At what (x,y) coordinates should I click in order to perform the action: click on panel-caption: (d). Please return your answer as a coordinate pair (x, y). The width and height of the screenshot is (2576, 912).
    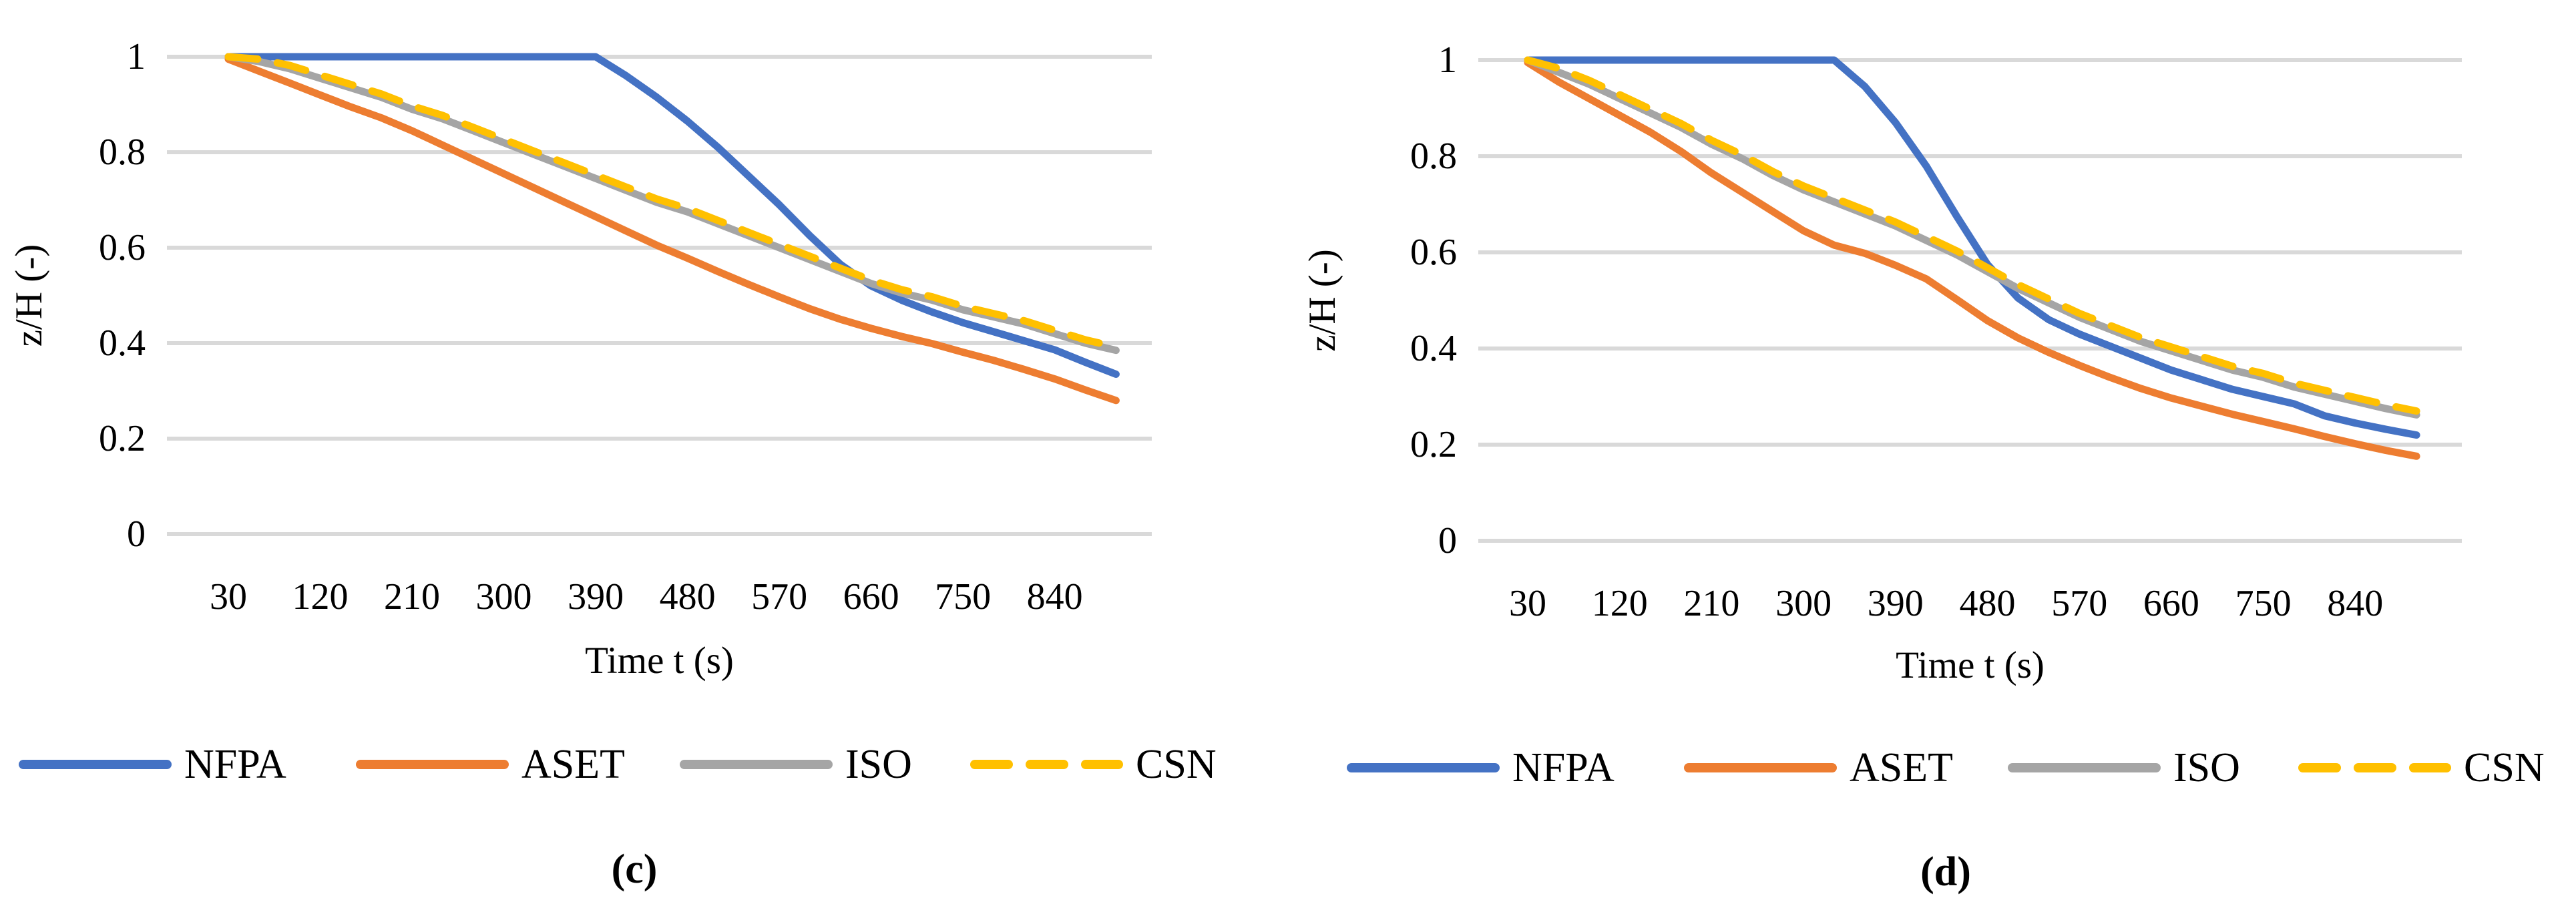
    Looking at the image, I should click on (1945, 872).